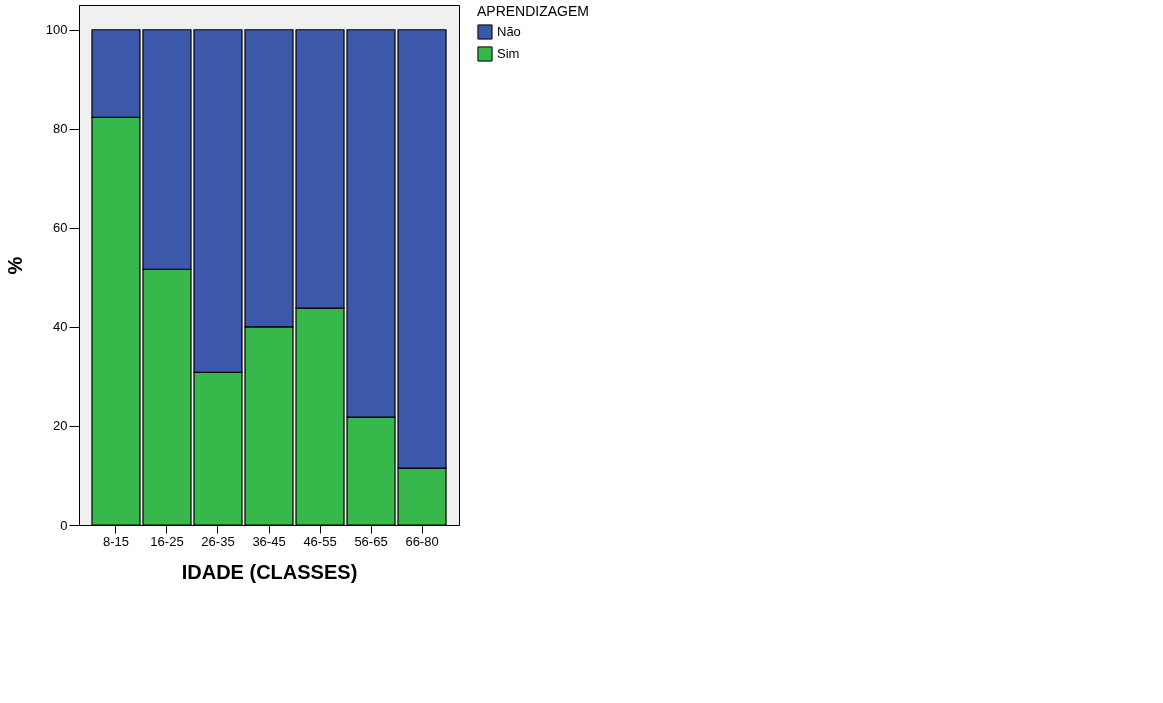 This screenshot has height=703, width=1163. What do you see at coordinates (269, 571) in the screenshot?
I see `x-axis-title: IDADE (CLASSES)` at bounding box center [269, 571].